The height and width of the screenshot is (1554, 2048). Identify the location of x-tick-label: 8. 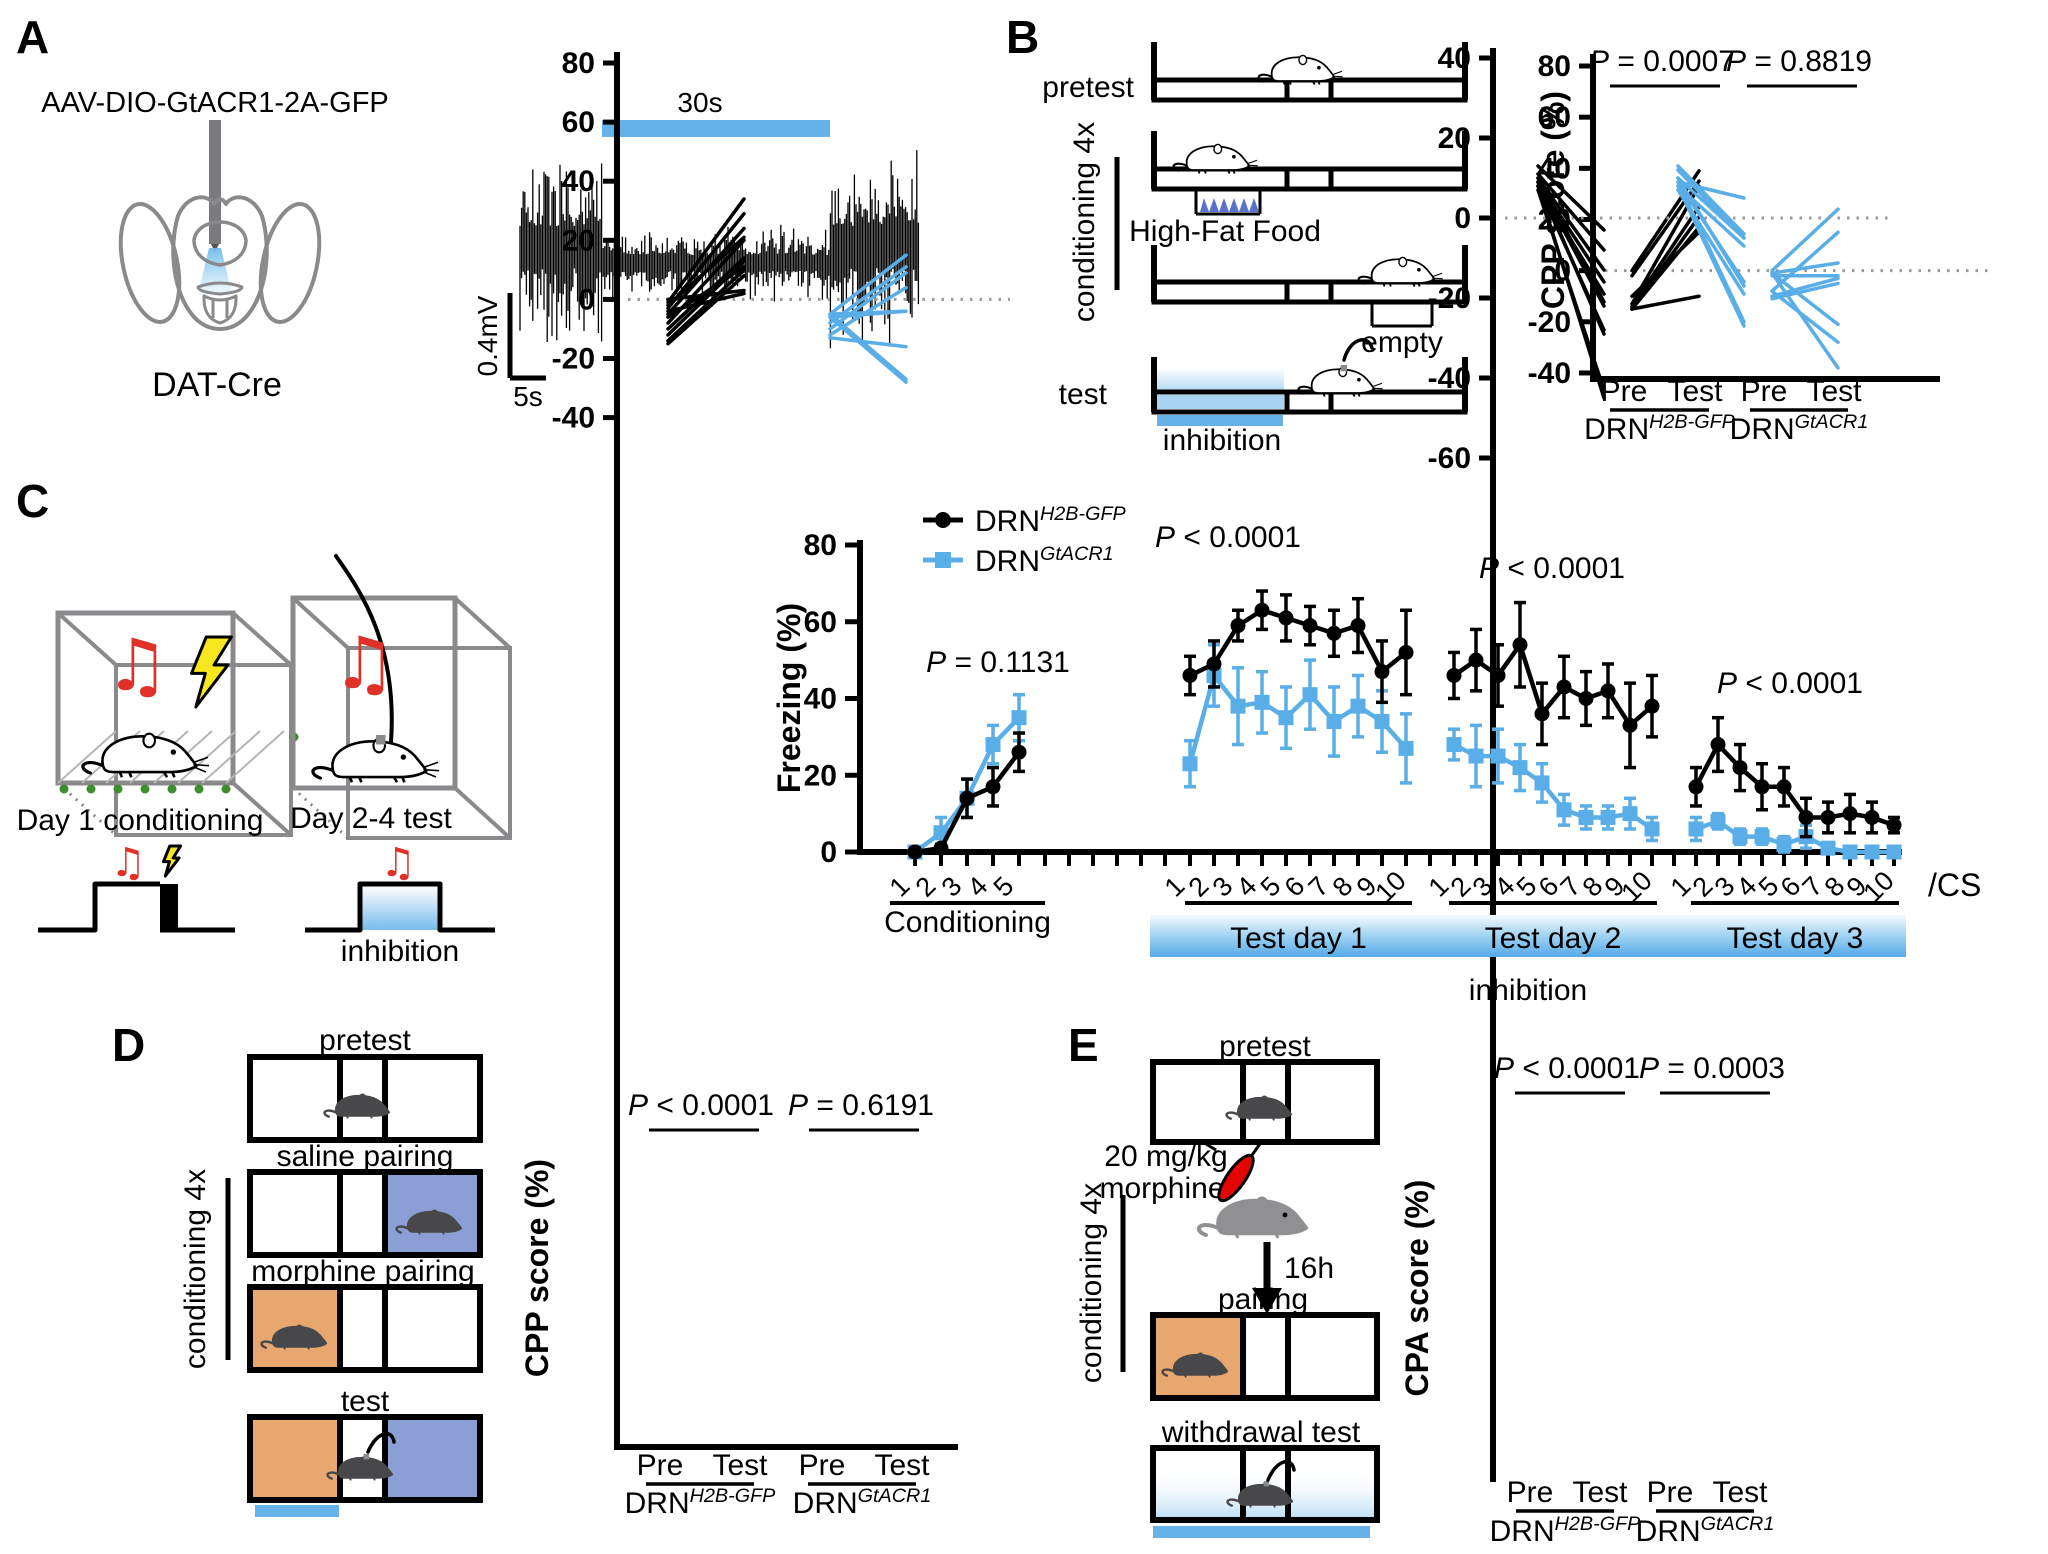
(1343, 887).